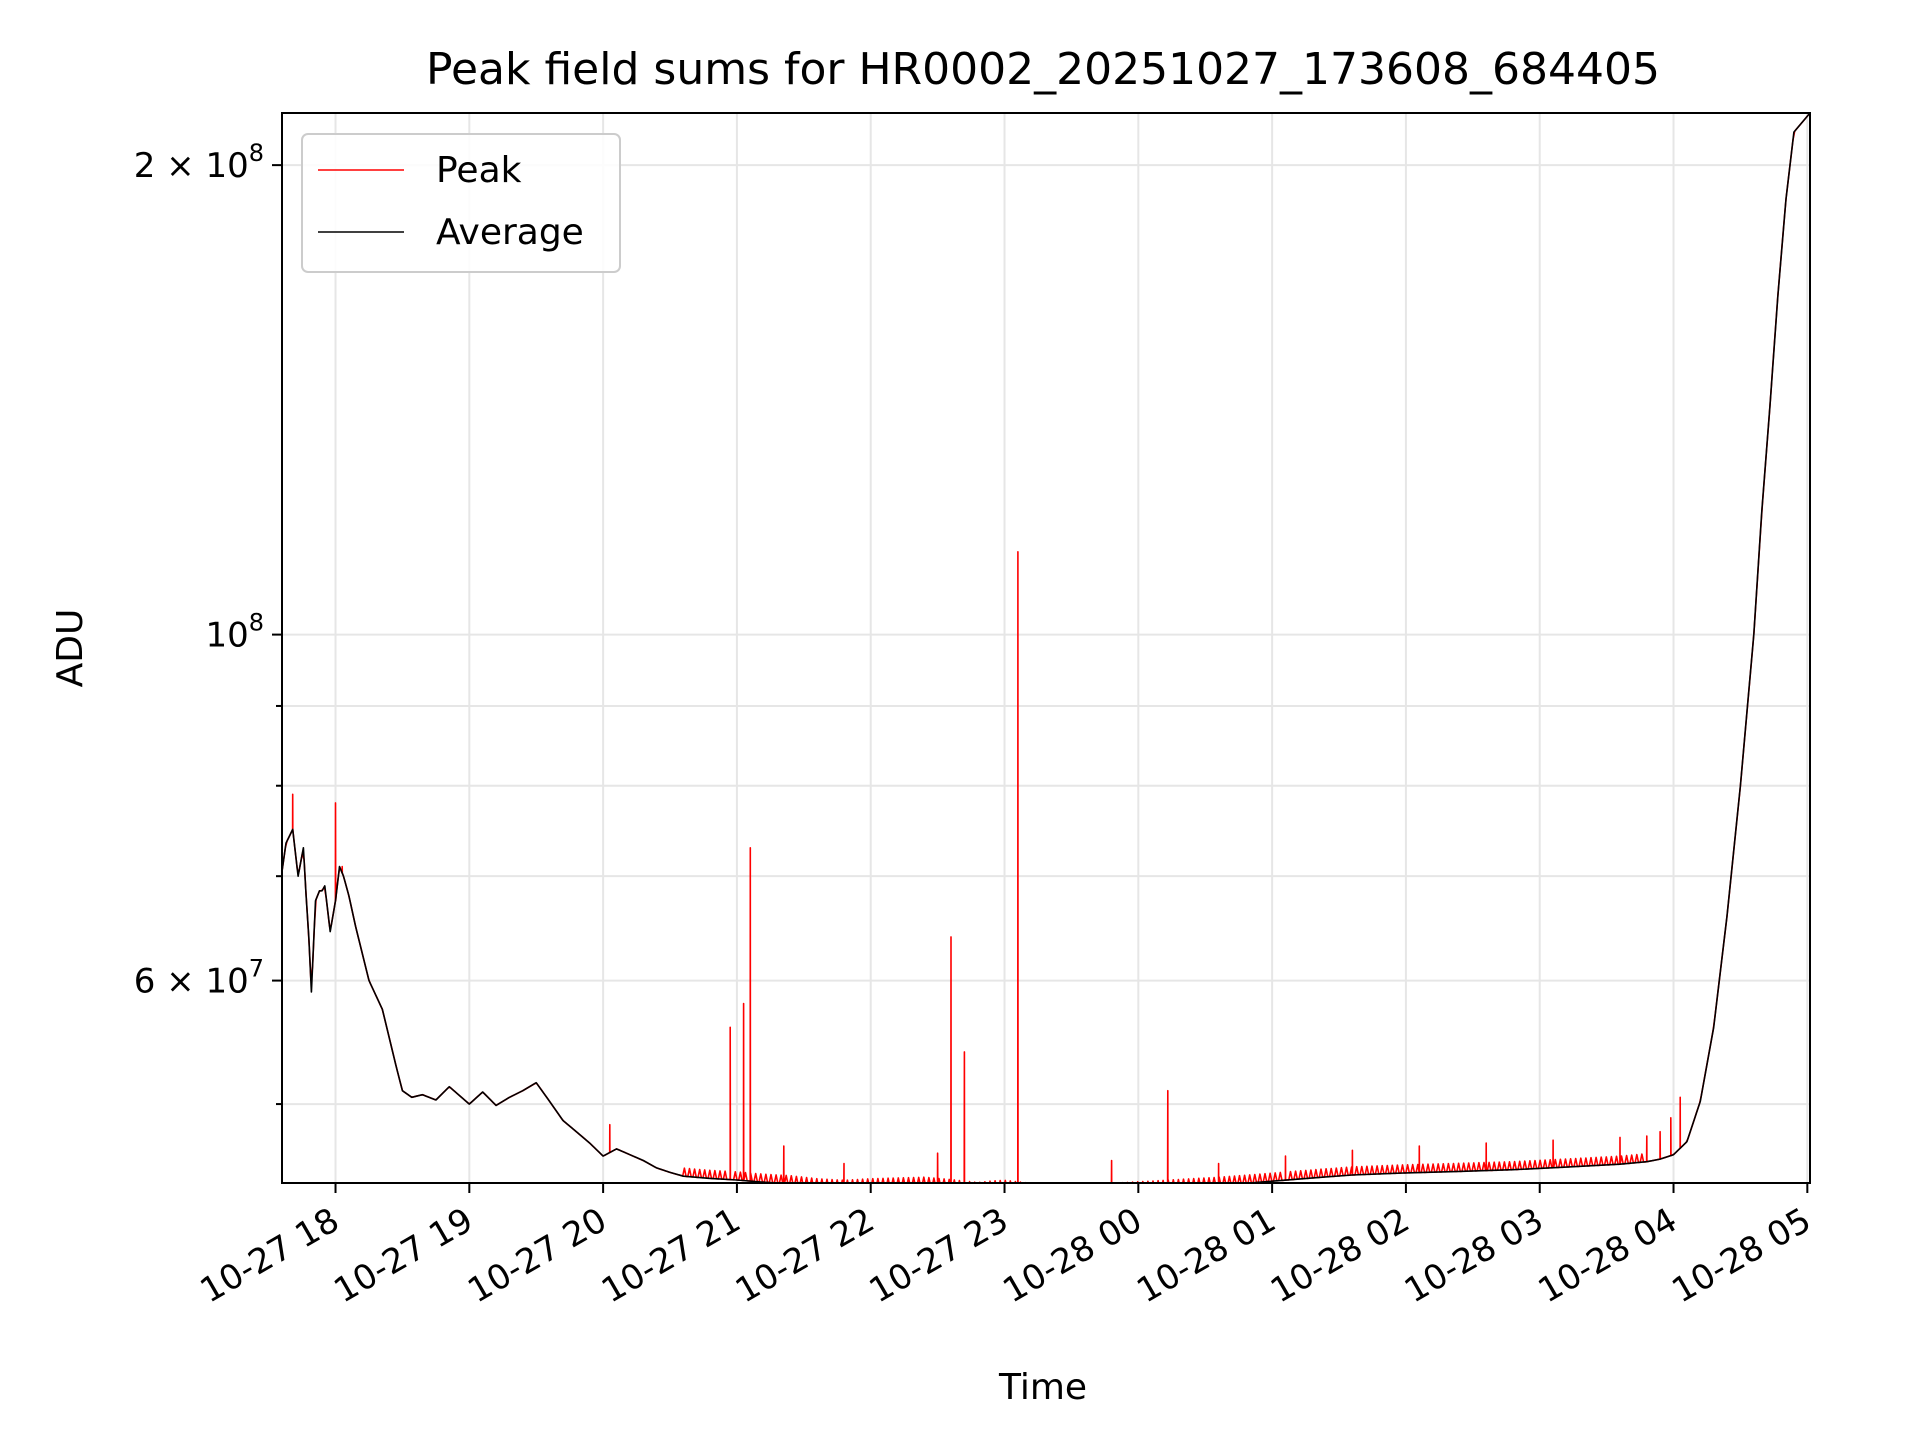  Describe the element at coordinates (199, 978) in the screenshot. I see `y-tick-label: 6 × 107` at that location.